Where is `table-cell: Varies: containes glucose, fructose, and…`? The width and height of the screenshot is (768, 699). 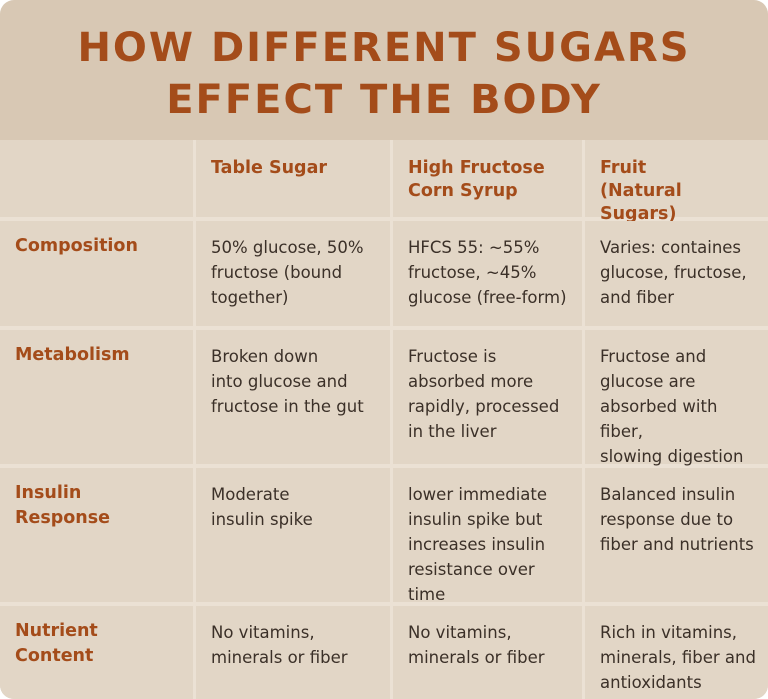
table-cell: Varies: containes glucose, fructose, and… is located at coordinates (676, 273).